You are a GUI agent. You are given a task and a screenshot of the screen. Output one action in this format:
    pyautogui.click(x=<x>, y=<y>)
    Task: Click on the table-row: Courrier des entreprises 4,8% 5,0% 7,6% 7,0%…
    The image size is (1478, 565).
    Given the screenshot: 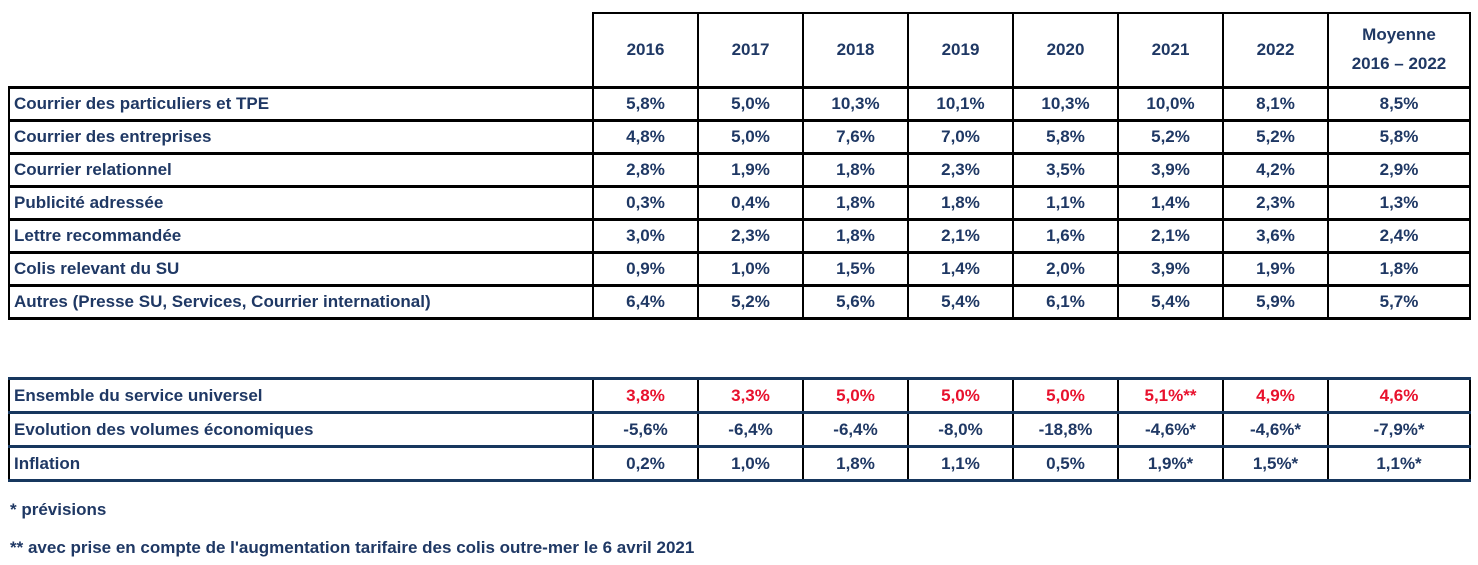 What is the action you would take?
    pyautogui.click(x=739, y=136)
    